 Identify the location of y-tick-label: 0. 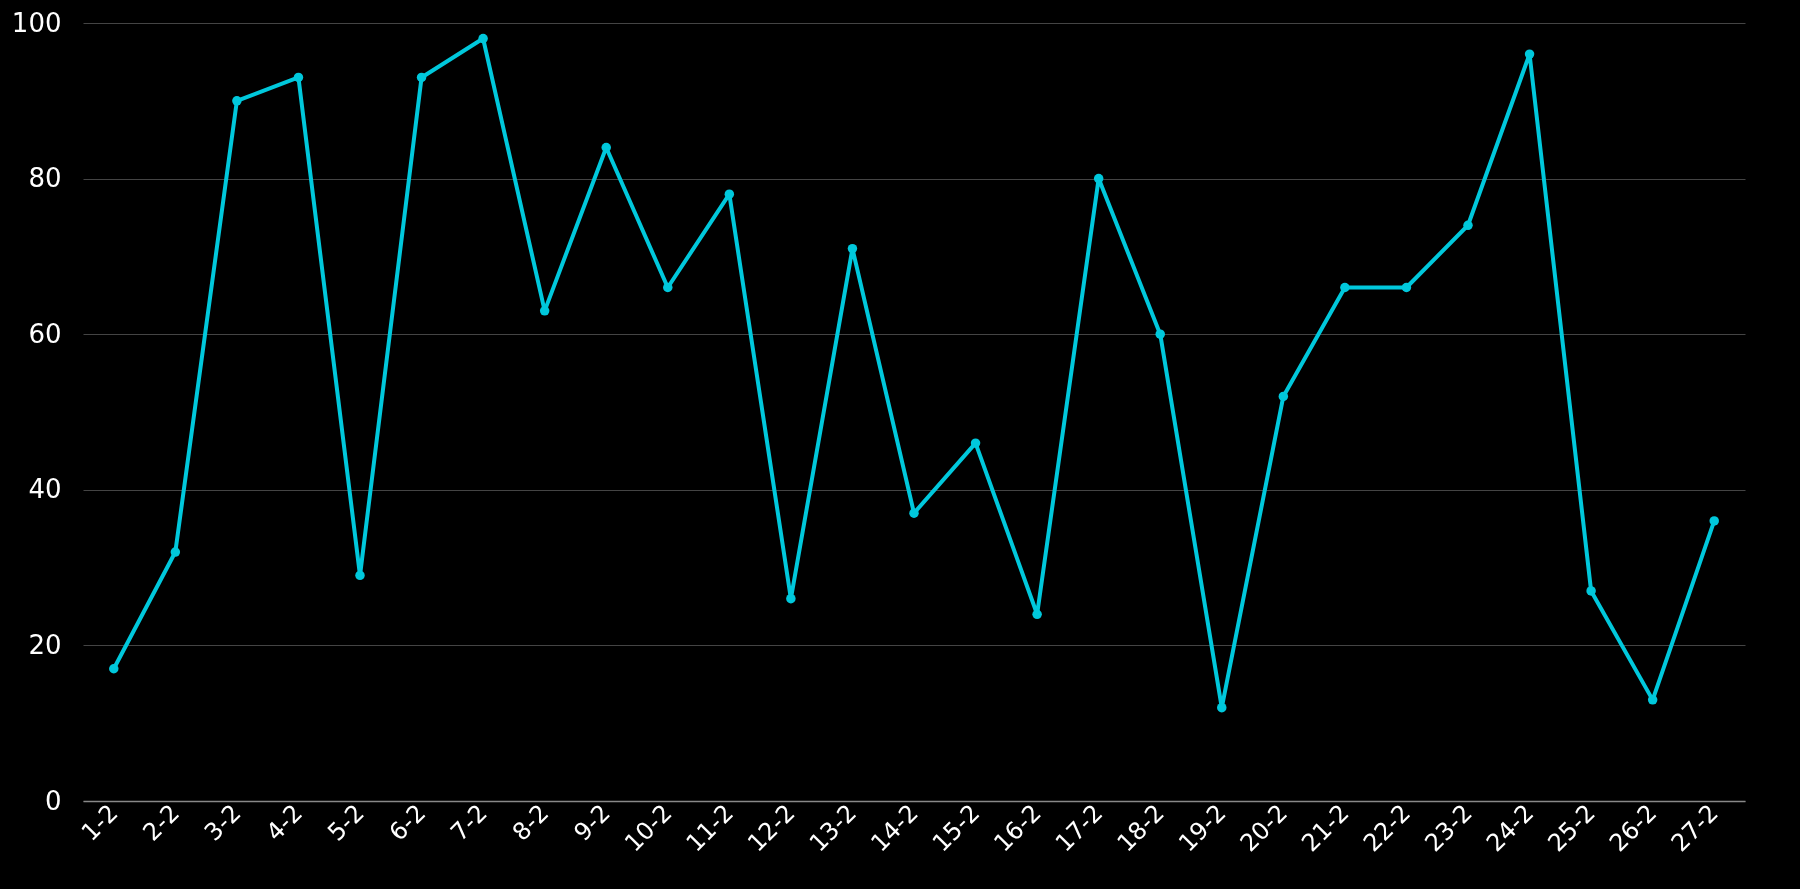
(53, 800).